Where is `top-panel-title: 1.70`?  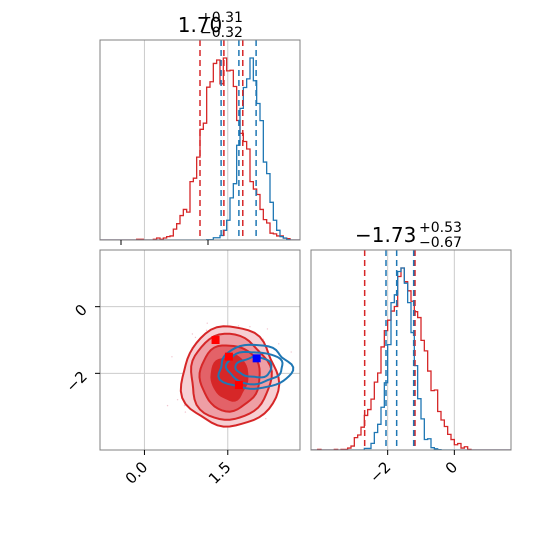
top-panel-title: 1.70 is located at coordinates (200, 25).